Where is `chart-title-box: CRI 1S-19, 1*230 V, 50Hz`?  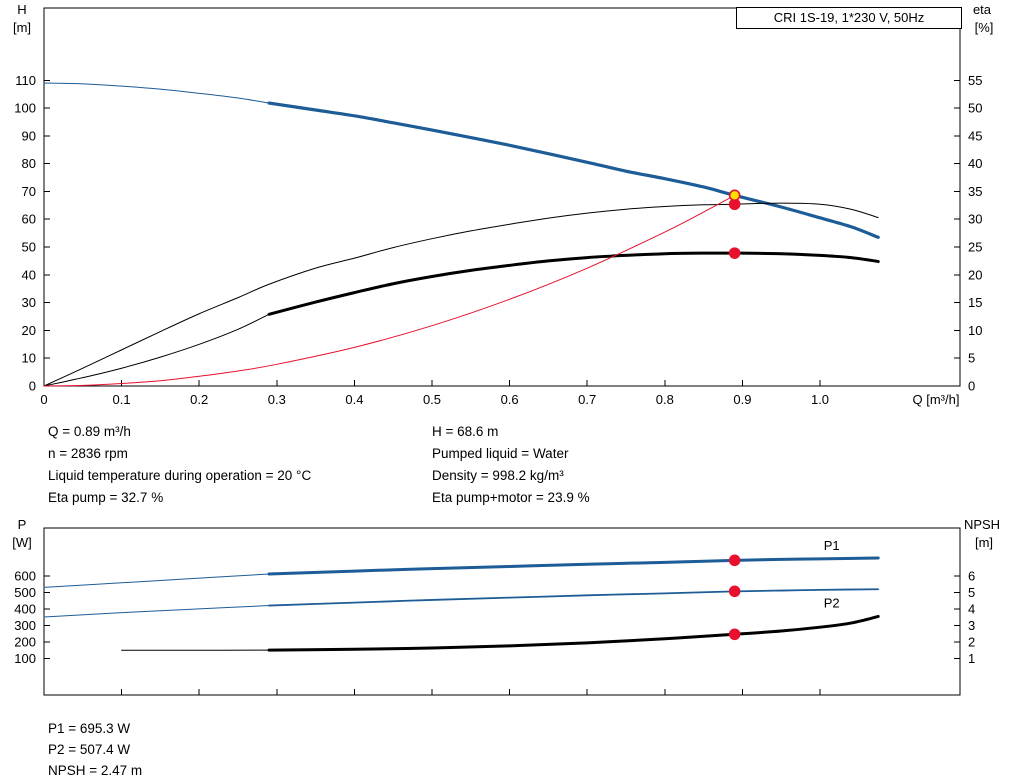 chart-title-box: CRI 1S-19, 1*230 V, 50Hz is located at coordinates (849, 18).